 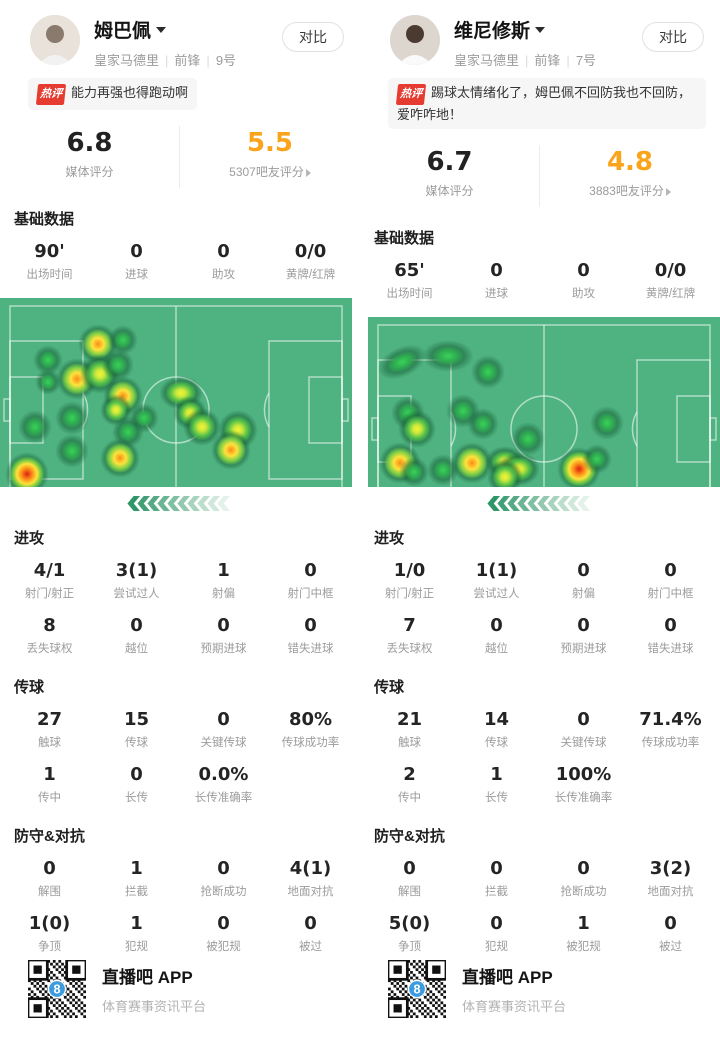 I want to click on stat-value: 2, so click(x=409, y=774).